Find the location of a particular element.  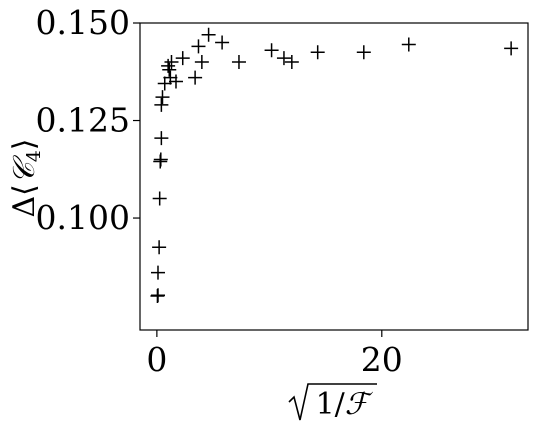

y-tick-label: 0.150 is located at coordinates (83, 22).